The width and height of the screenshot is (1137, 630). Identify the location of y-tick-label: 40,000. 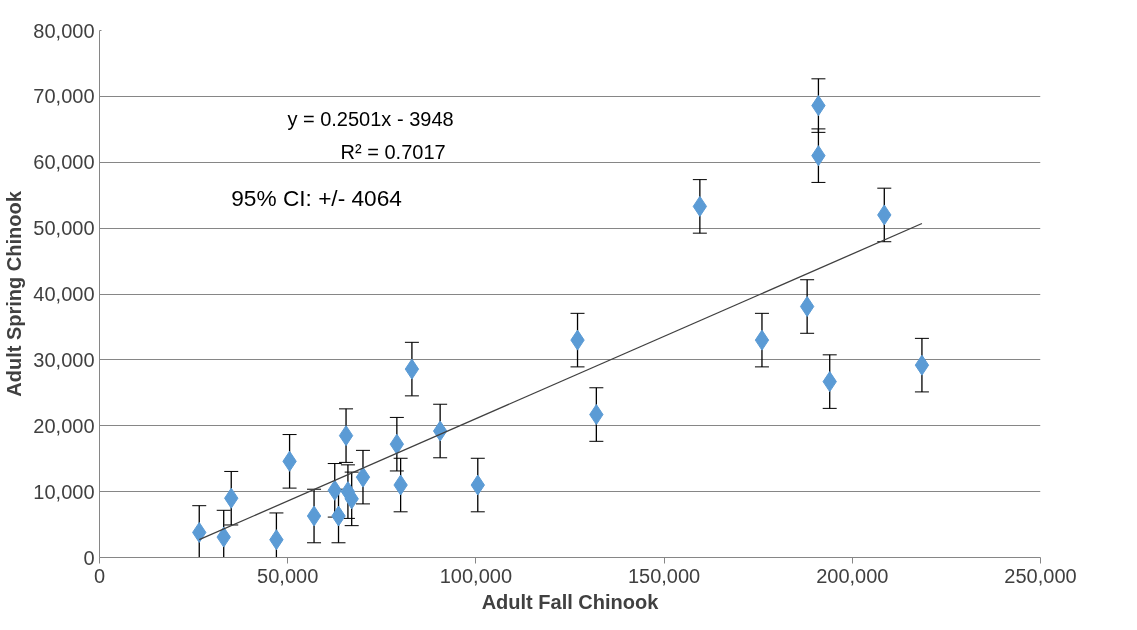
(64, 294).